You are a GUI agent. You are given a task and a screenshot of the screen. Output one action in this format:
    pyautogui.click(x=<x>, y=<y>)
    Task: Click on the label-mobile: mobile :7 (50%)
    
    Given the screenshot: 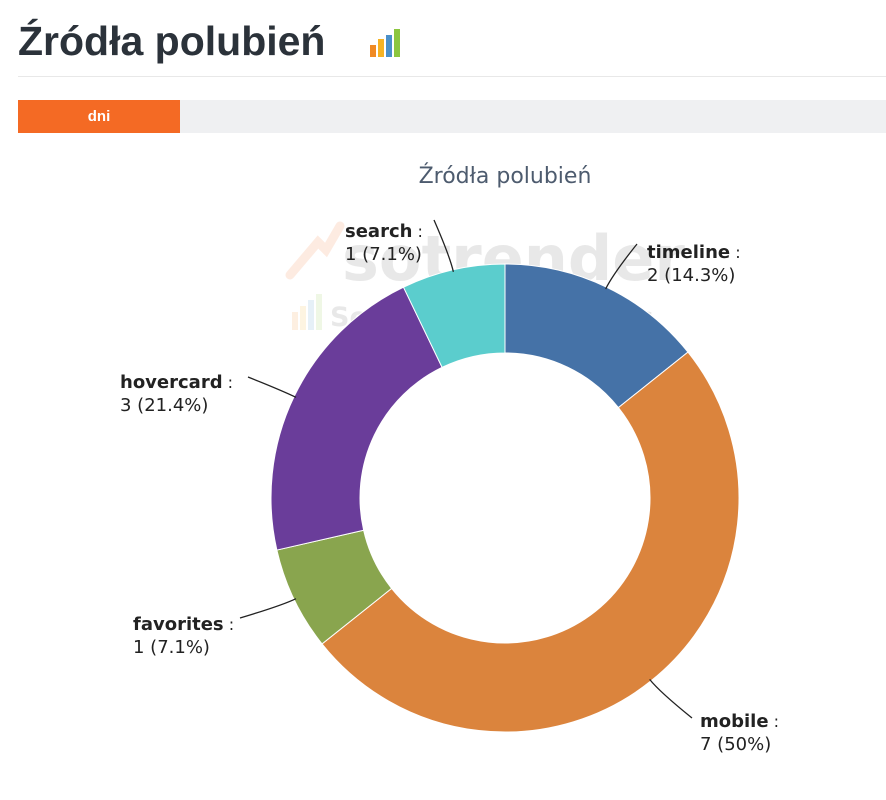 What is the action you would take?
    pyautogui.click(x=739, y=733)
    